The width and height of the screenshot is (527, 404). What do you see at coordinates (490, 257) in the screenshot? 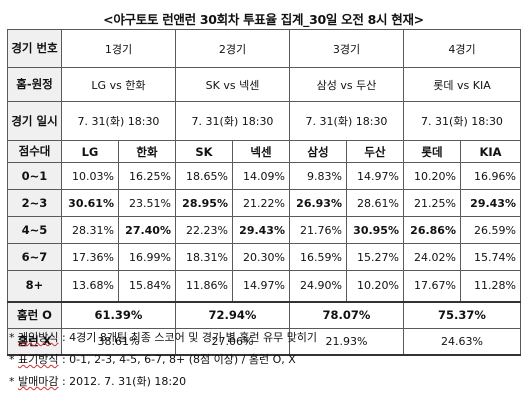
I see `vote-rate-cell: 15.74%` at bounding box center [490, 257].